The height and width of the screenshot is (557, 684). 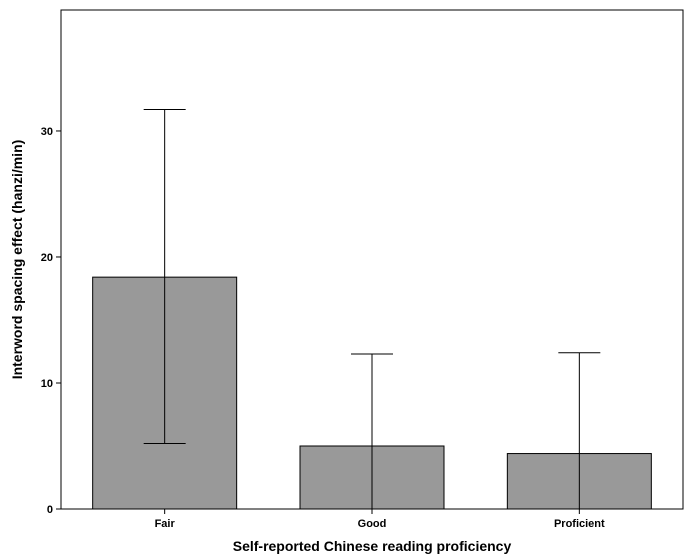 I want to click on y-tick-label-0: 0, so click(x=50, y=510).